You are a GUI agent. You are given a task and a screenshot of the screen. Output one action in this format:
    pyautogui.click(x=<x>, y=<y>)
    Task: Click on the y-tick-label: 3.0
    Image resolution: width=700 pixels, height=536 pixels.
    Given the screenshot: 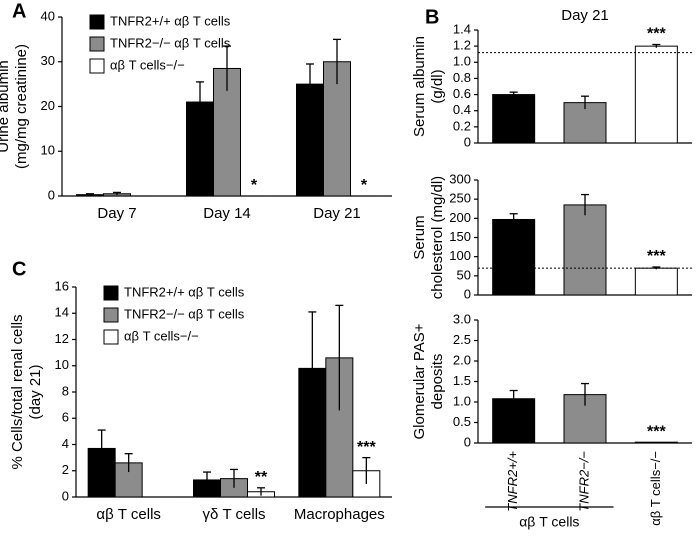 What is the action you would take?
    pyautogui.click(x=462, y=318)
    